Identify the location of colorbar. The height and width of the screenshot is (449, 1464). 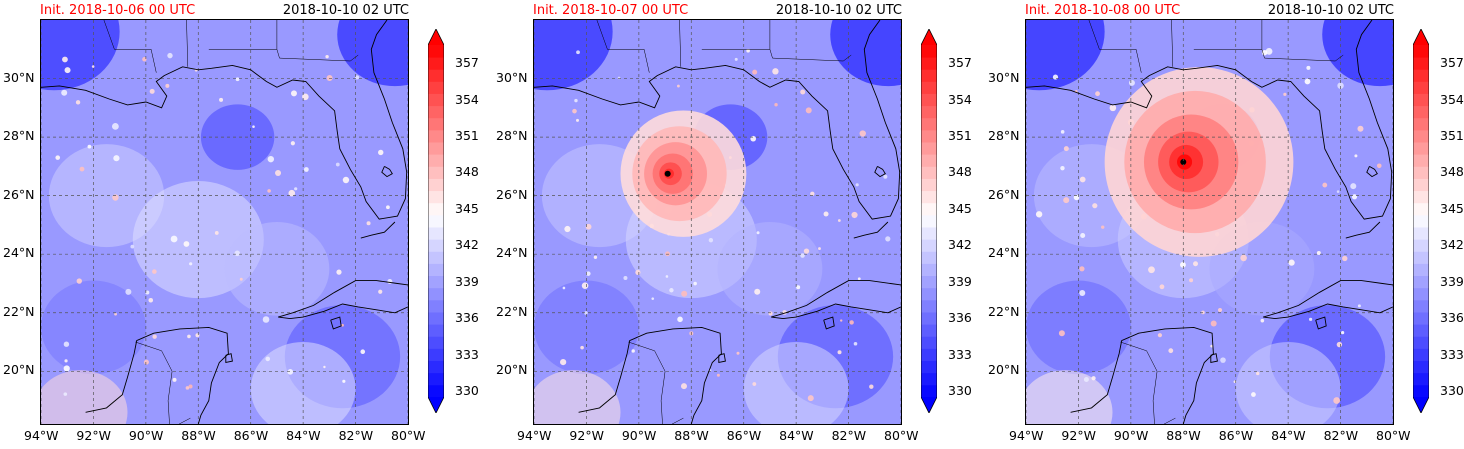
(929, 221).